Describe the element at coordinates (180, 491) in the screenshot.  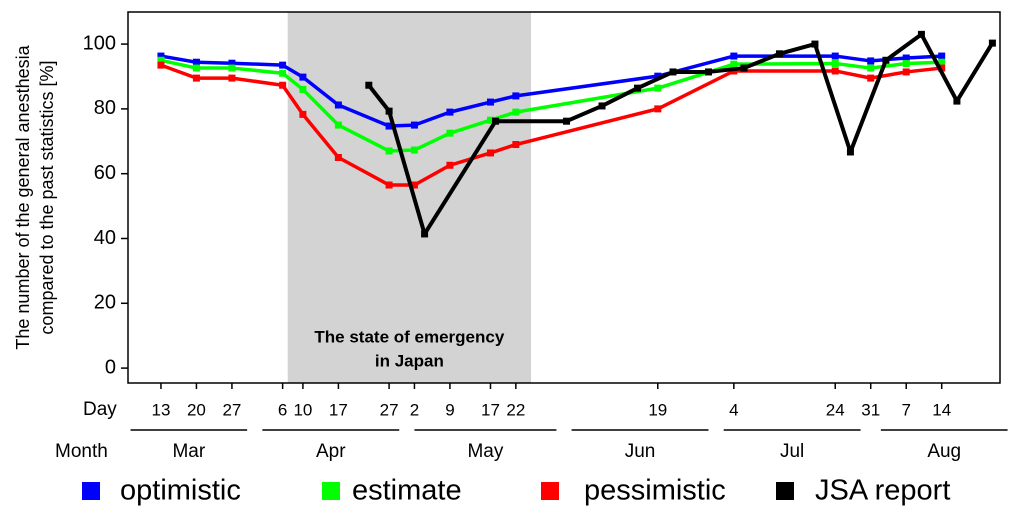
I see `legend-label: optimistic` at that location.